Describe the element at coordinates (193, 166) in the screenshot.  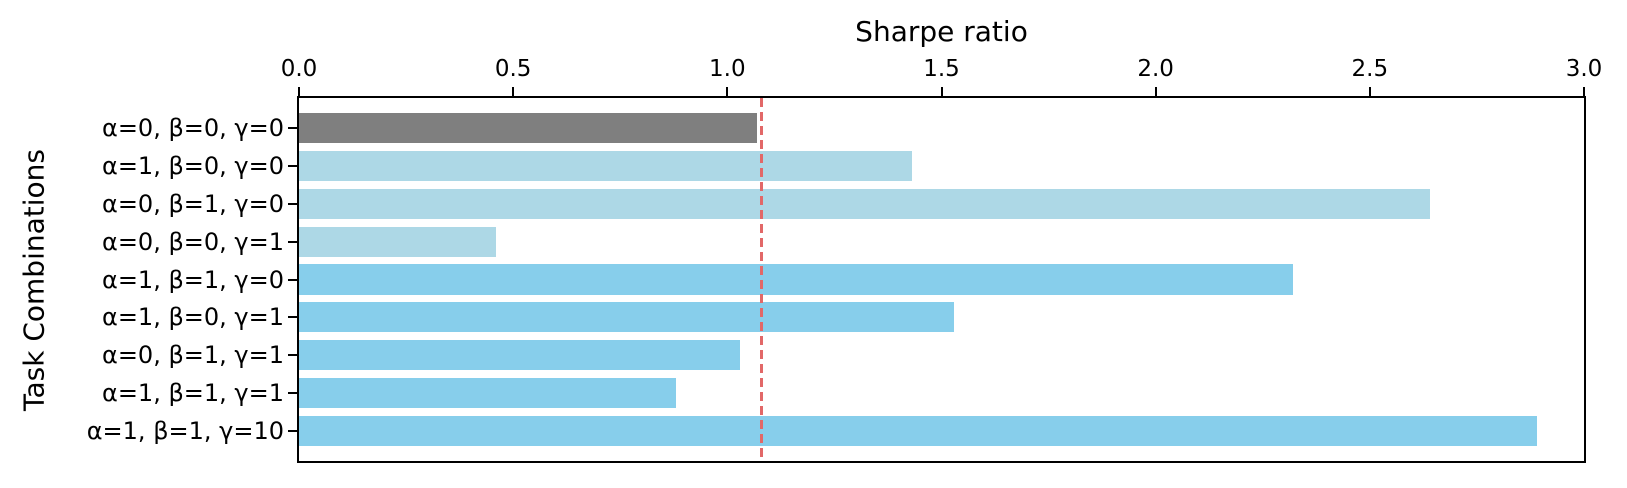
I see `ytick-label-1: α=1, β=0, γ=0` at that location.